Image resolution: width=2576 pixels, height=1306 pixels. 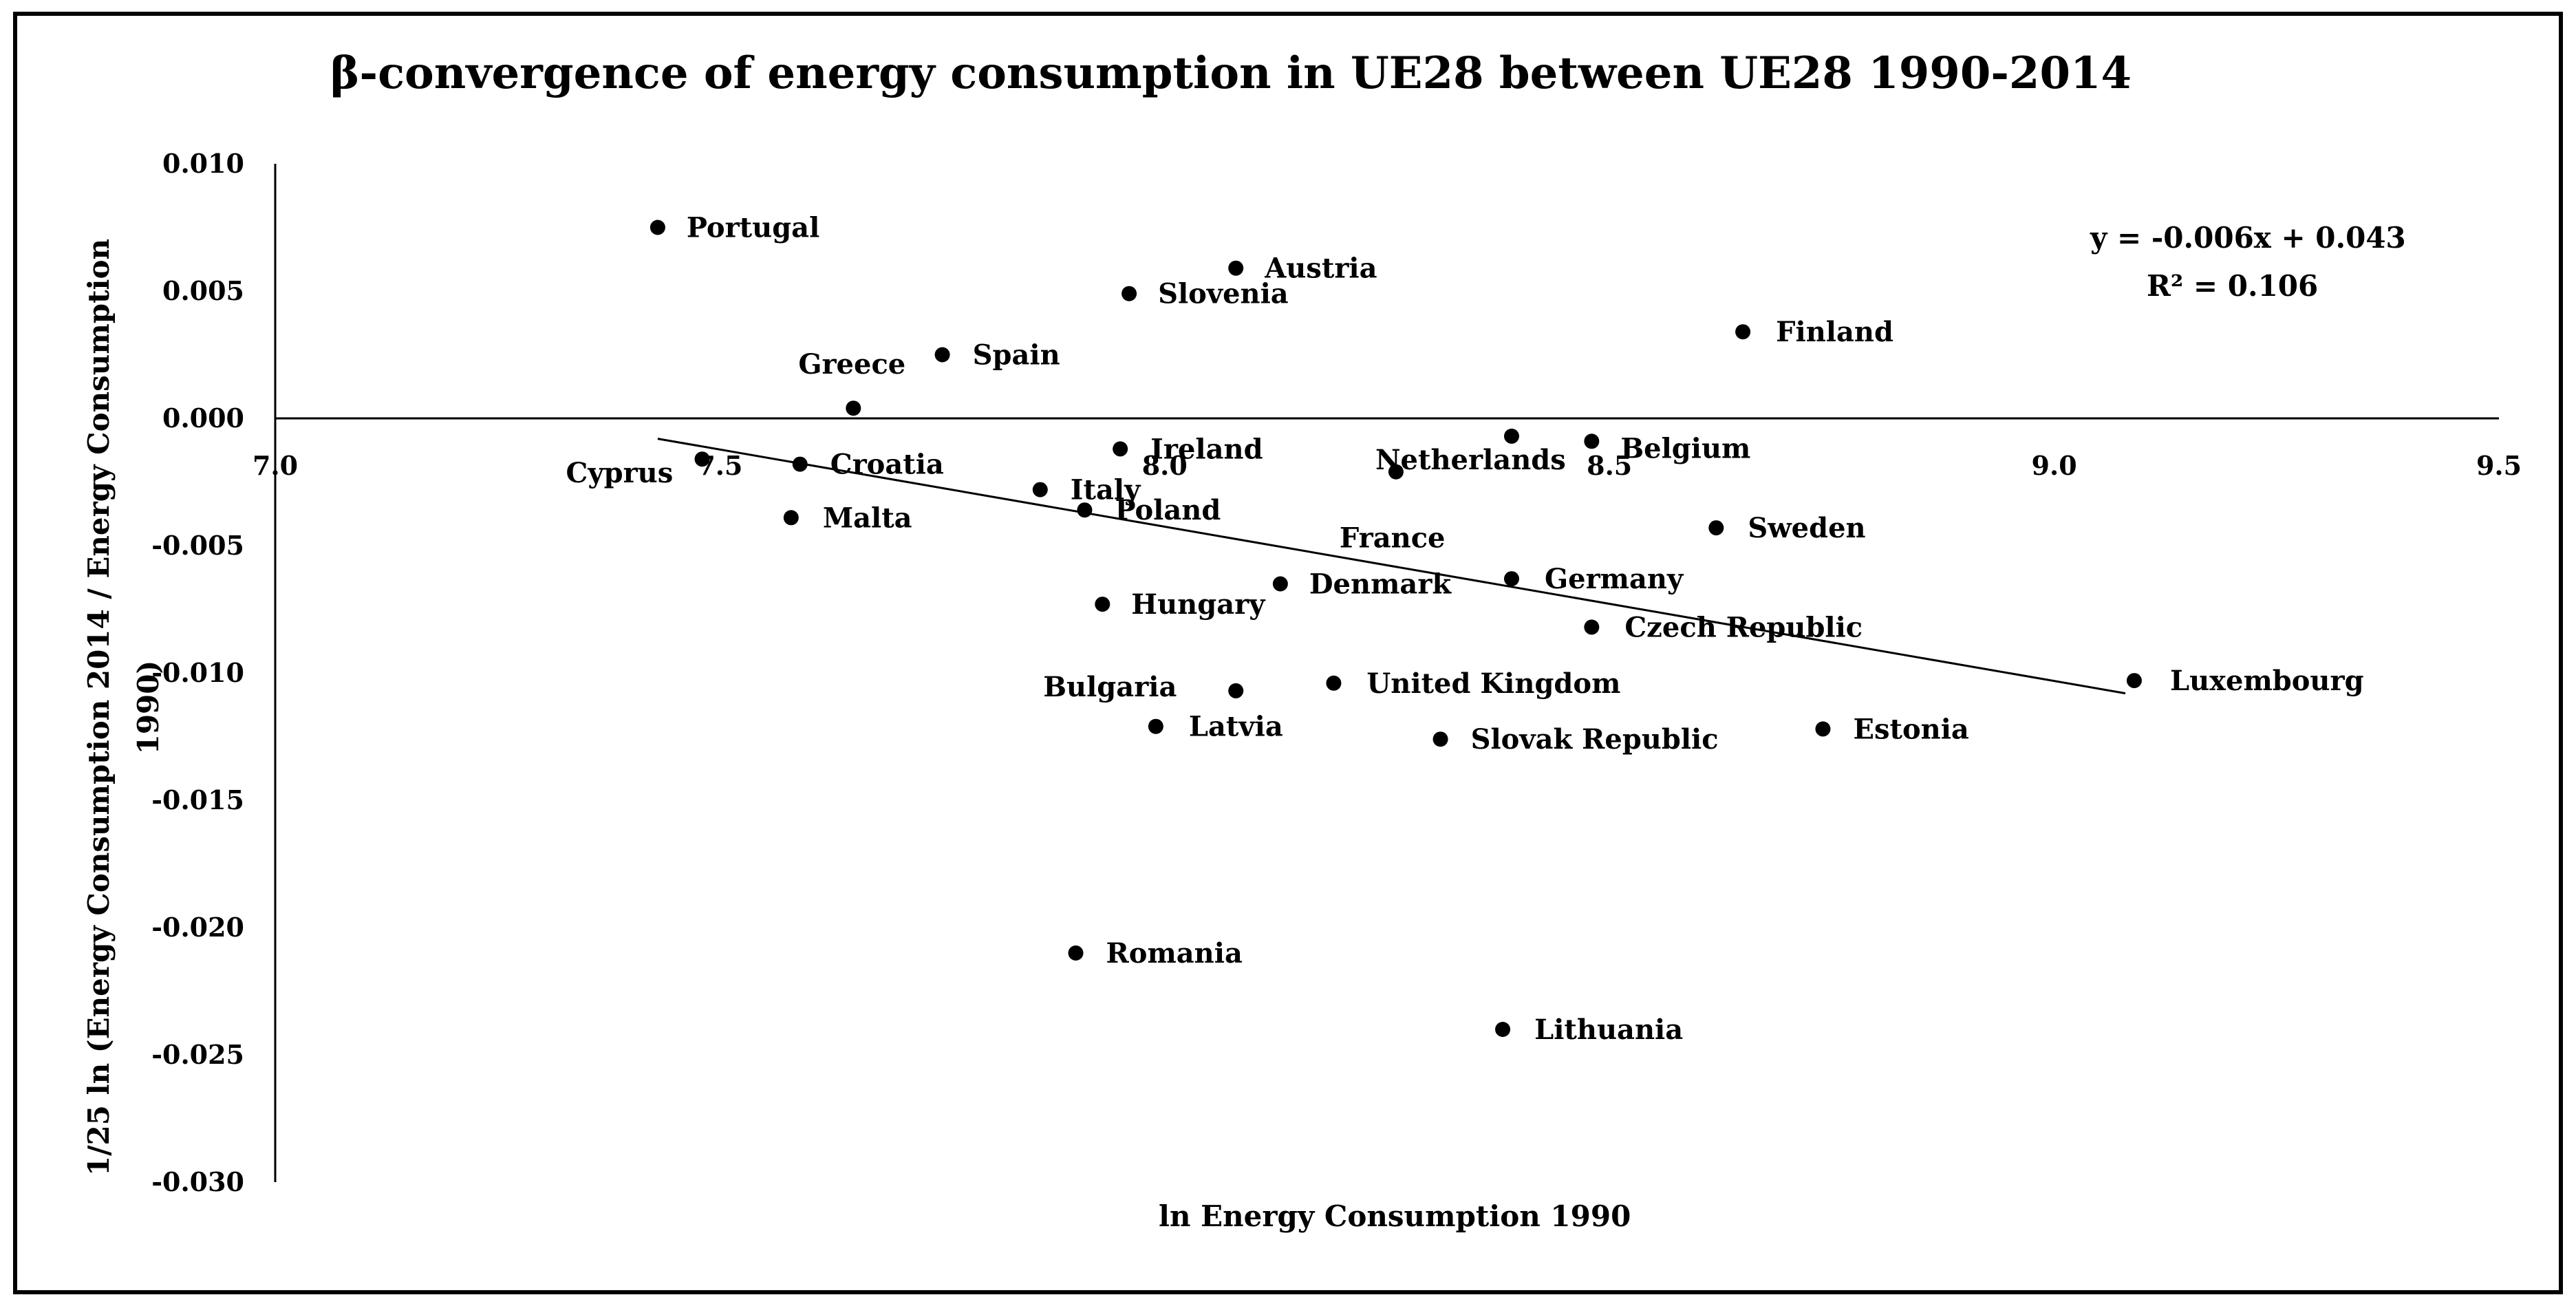 What do you see at coordinates (2232, 286) in the screenshot?
I see `r-squared: R² = 0.106` at bounding box center [2232, 286].